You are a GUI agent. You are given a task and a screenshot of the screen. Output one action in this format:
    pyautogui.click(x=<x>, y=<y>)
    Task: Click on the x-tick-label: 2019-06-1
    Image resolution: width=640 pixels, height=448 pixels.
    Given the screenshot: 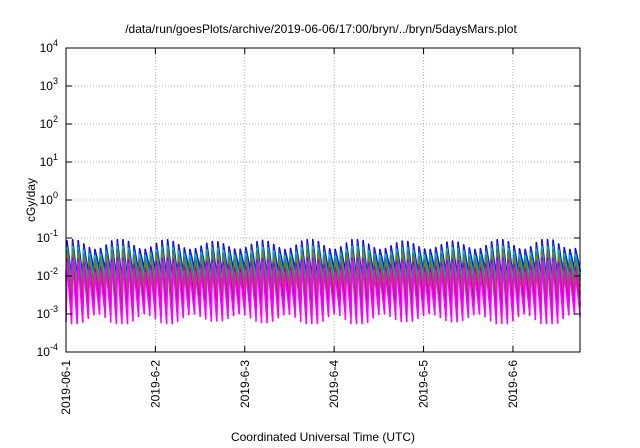 What is the action you would take?
    pyautogui.click(x=66, y=387)
    